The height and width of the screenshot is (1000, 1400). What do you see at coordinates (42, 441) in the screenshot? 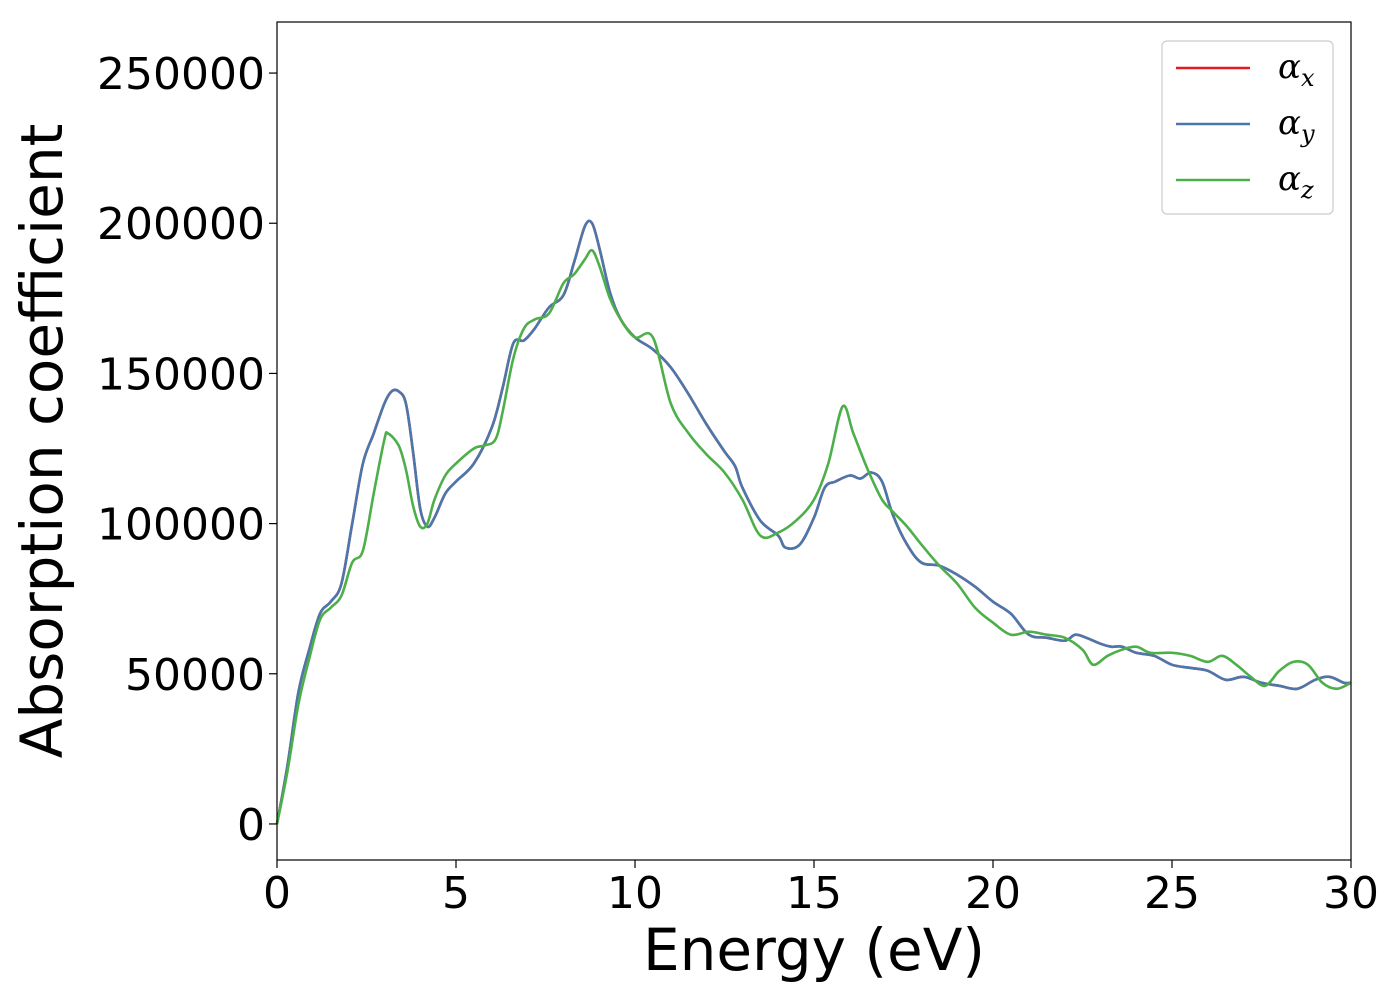
I see `y-axis-title: Absorption coefficient` at bounding box center [42, 441].